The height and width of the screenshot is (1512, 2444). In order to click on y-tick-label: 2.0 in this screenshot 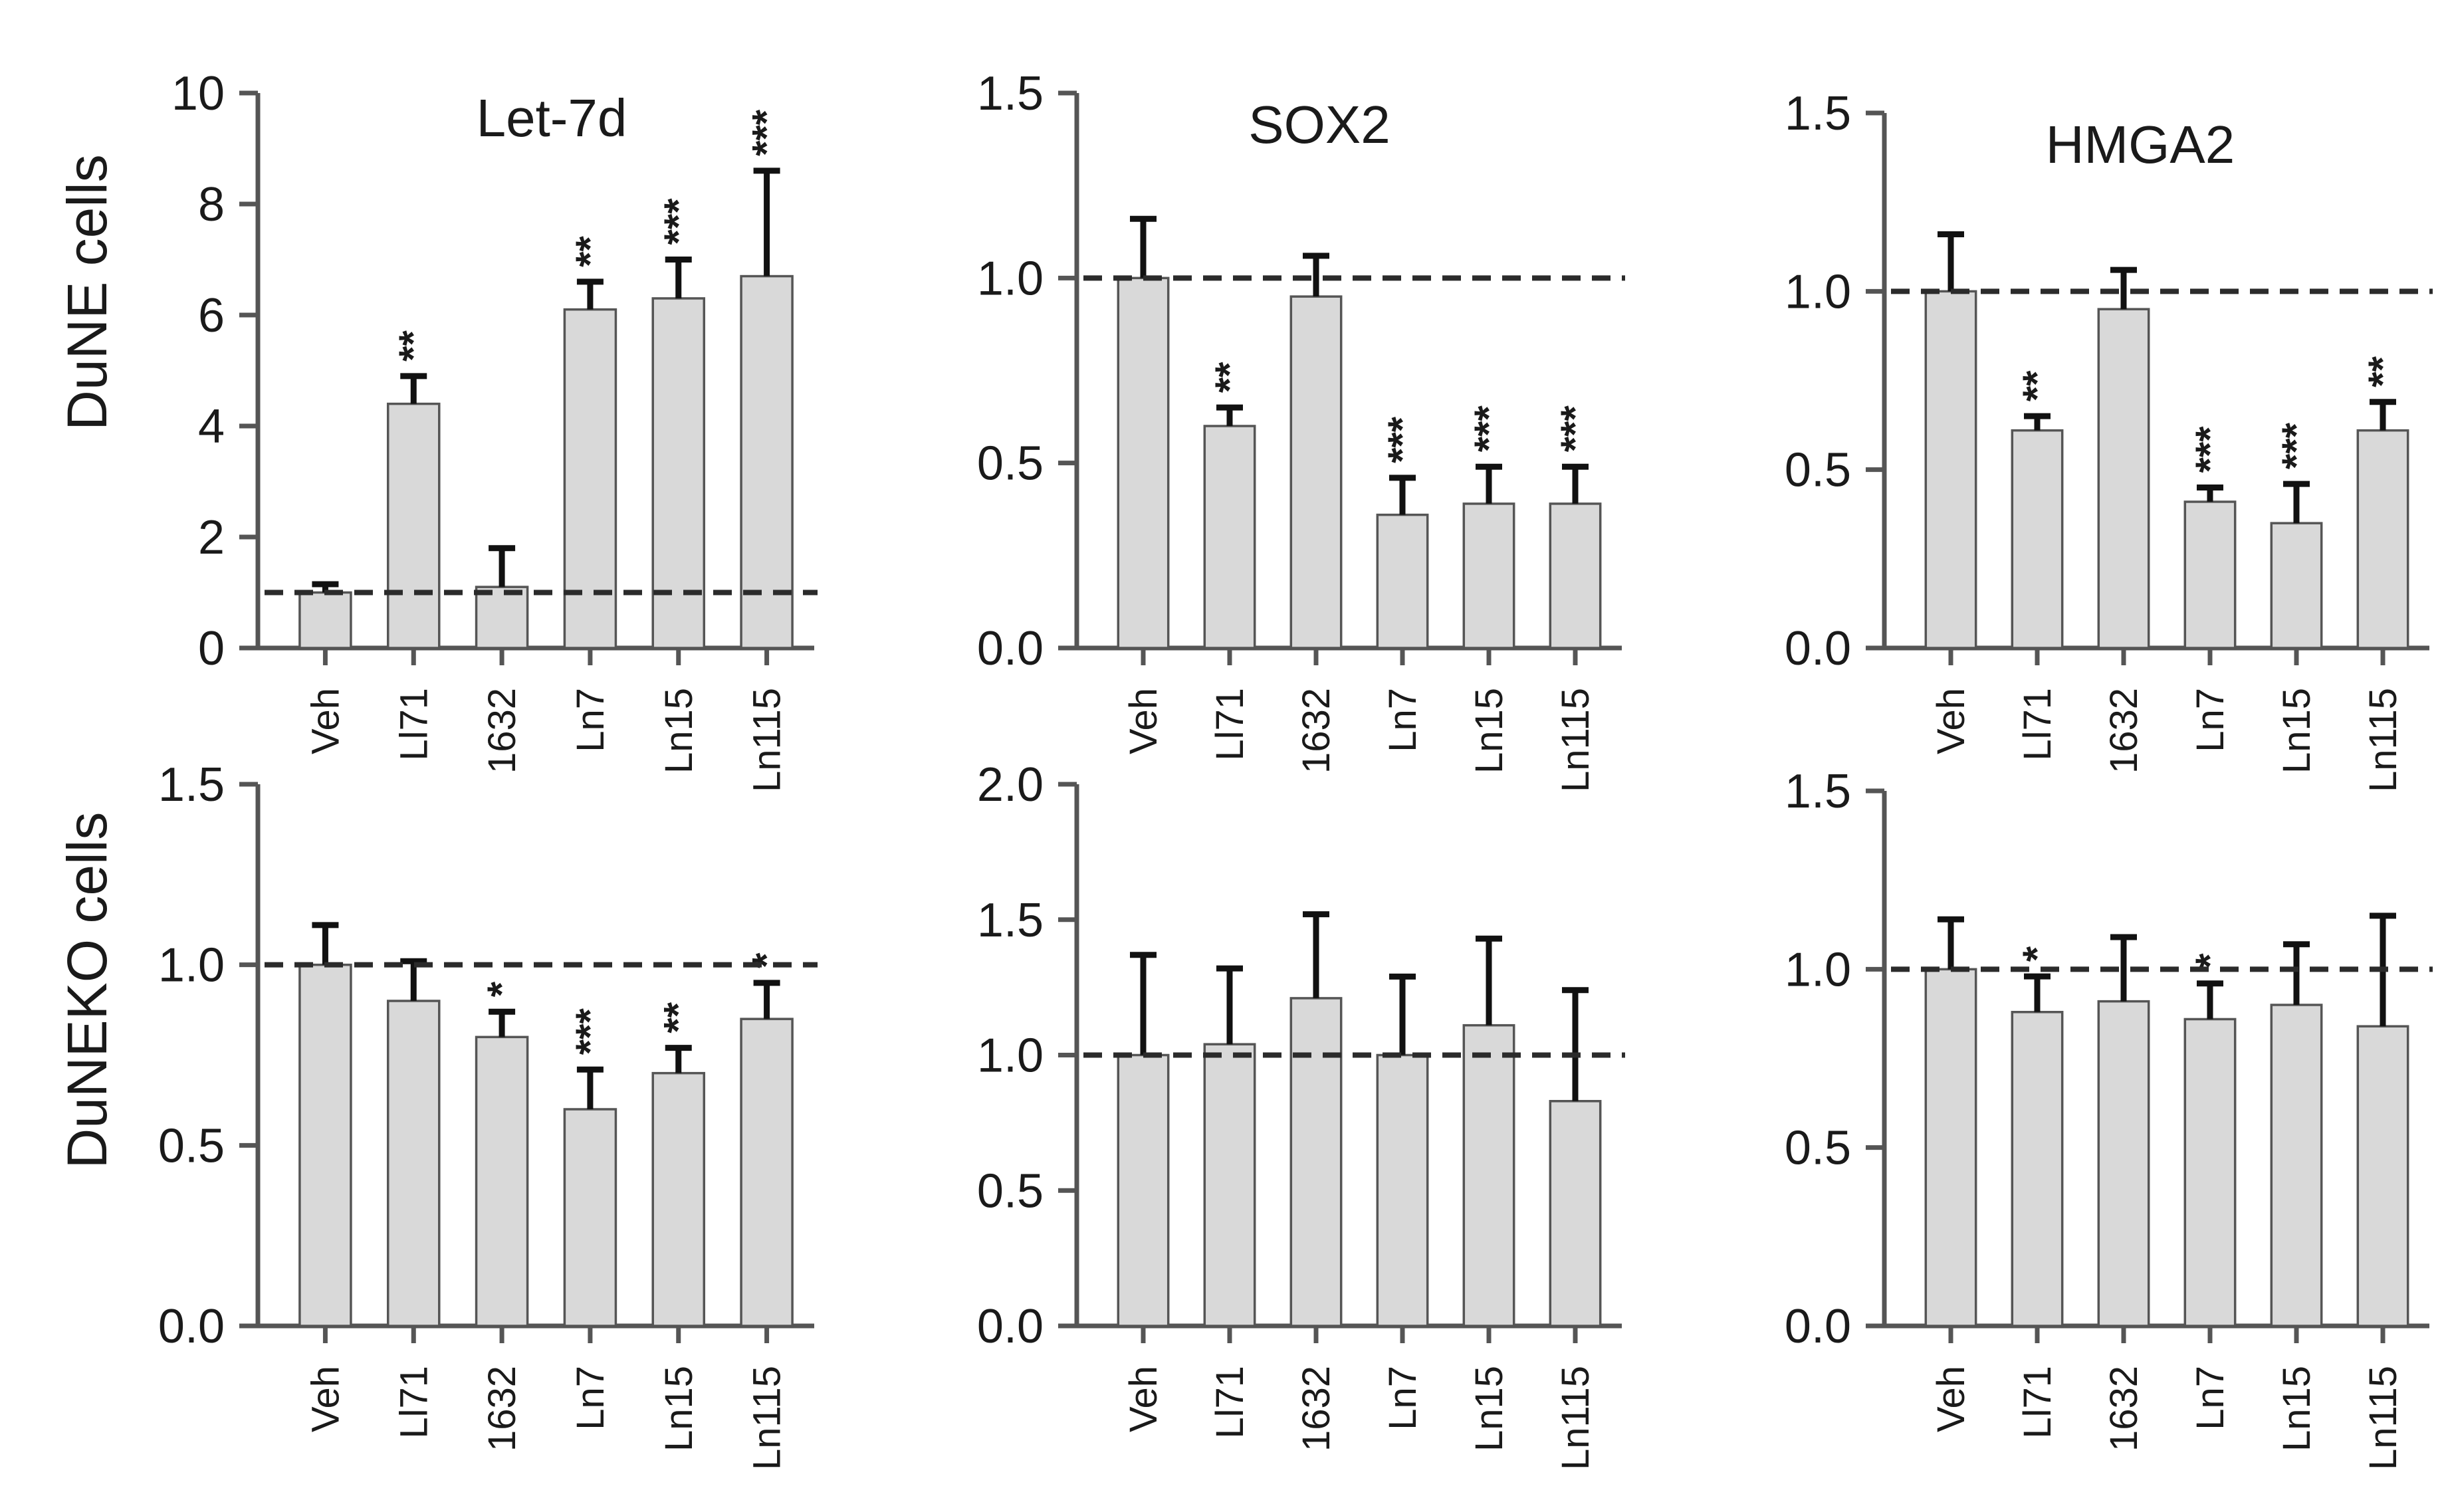, I will do `click(1011, 784)`.